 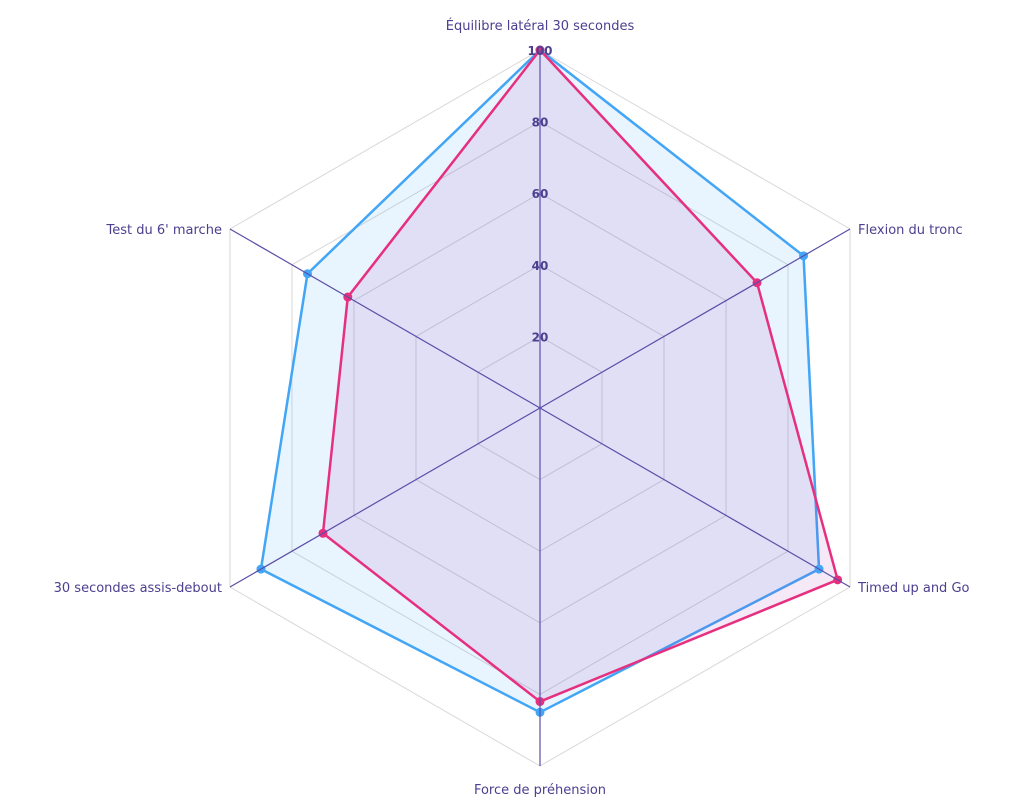 I want to click on axis-label-2: Flexion du tronc, so click(x=910, y=230).